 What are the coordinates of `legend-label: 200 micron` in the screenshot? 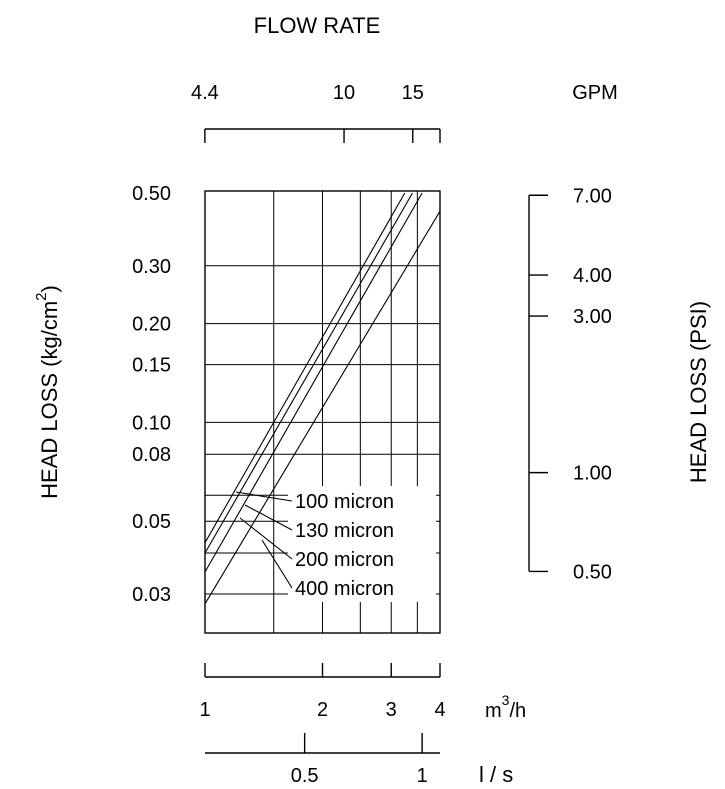 It's located at (344, 560).